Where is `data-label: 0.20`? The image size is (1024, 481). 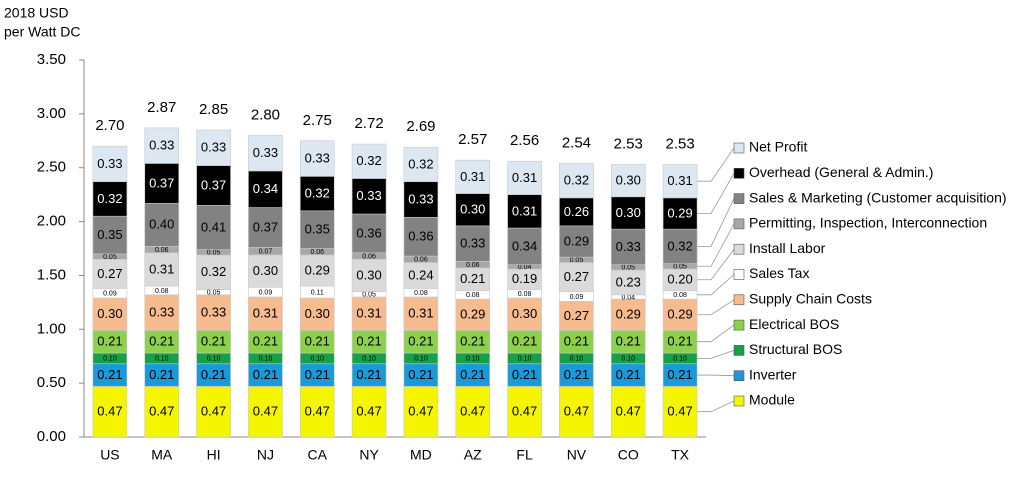 data-label: 0.20 is located at coordinates (679, 279).